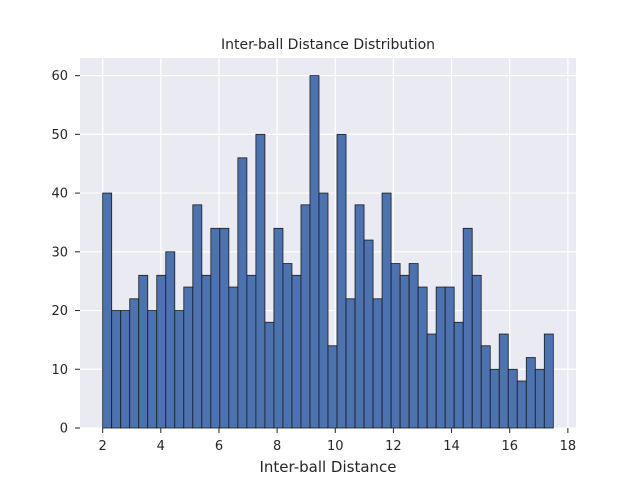 The height and width of the screenshot is (480, 640). I want to click on y-tick-label: 10, so click(59, 370).